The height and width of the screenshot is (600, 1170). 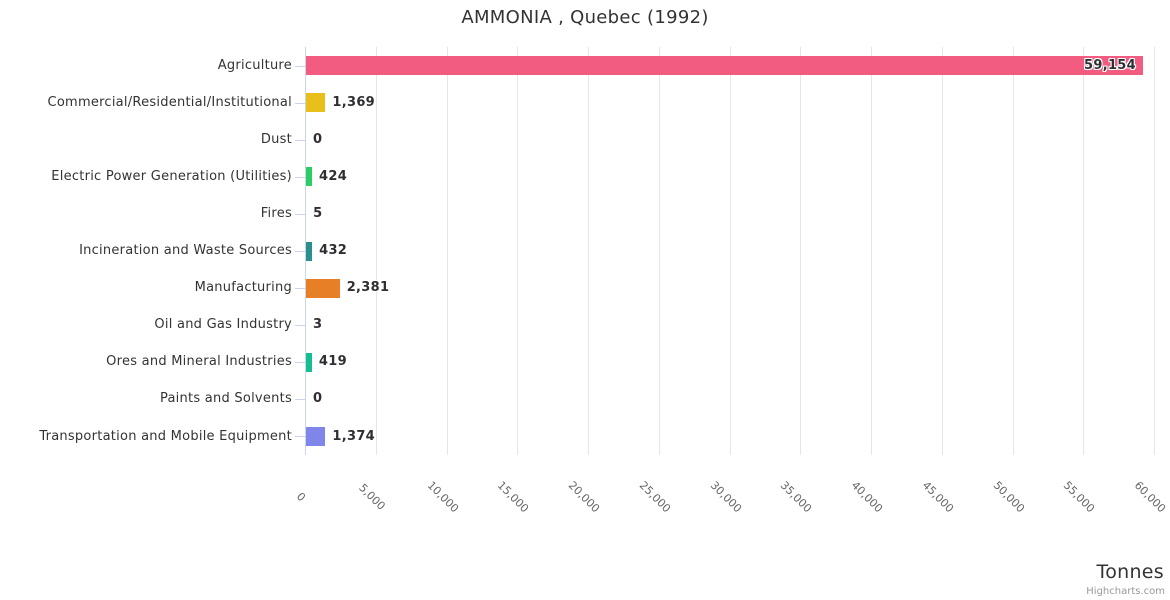 What do you see at coordinates (1150, 497) in the screenshot?
I see `x-axis-tick-label: 60,000` at bounding box center [1150, 497].